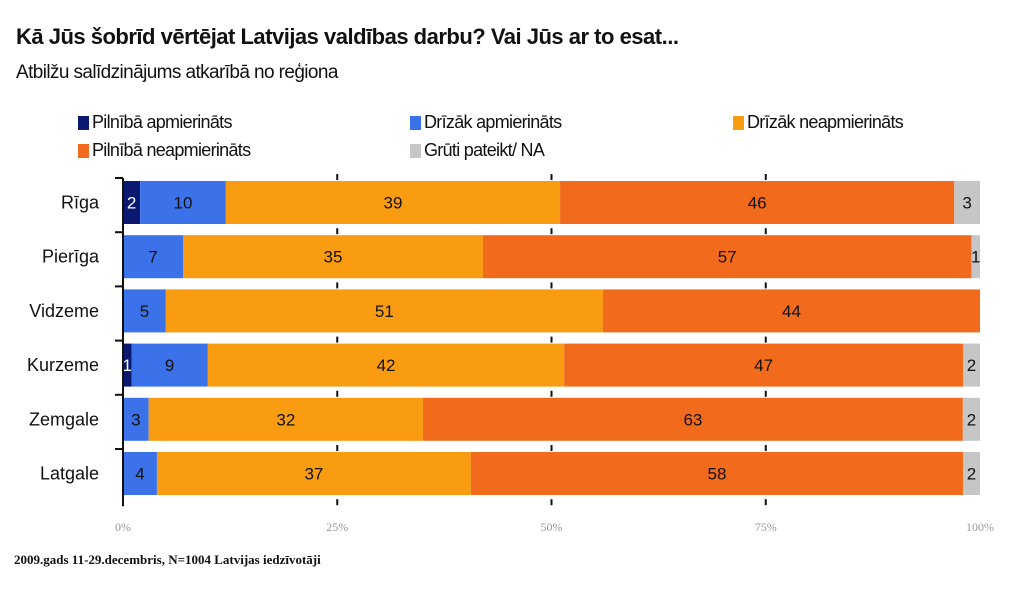 This screenshot has height=600, width=1024. I want to click on data-label: 37, so click(313, 474).